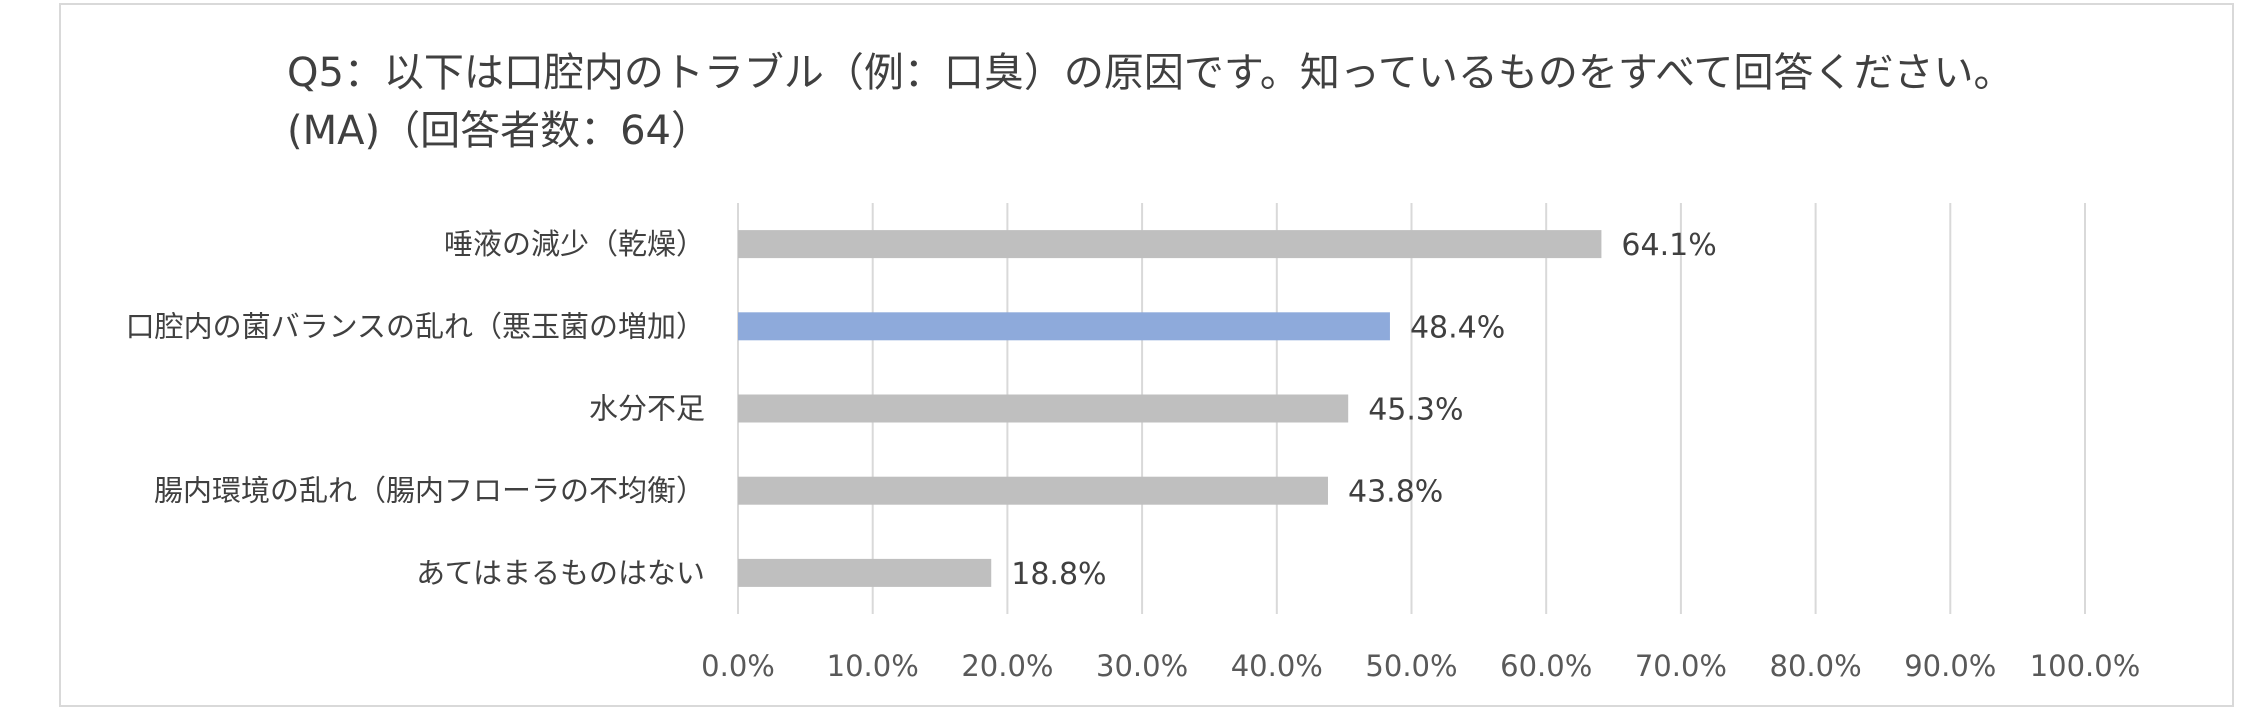  What do you see at coordinates (1058, 574) in the screenshot?
I see `data-label: 18.8%` at bounding box center [1058, 574].